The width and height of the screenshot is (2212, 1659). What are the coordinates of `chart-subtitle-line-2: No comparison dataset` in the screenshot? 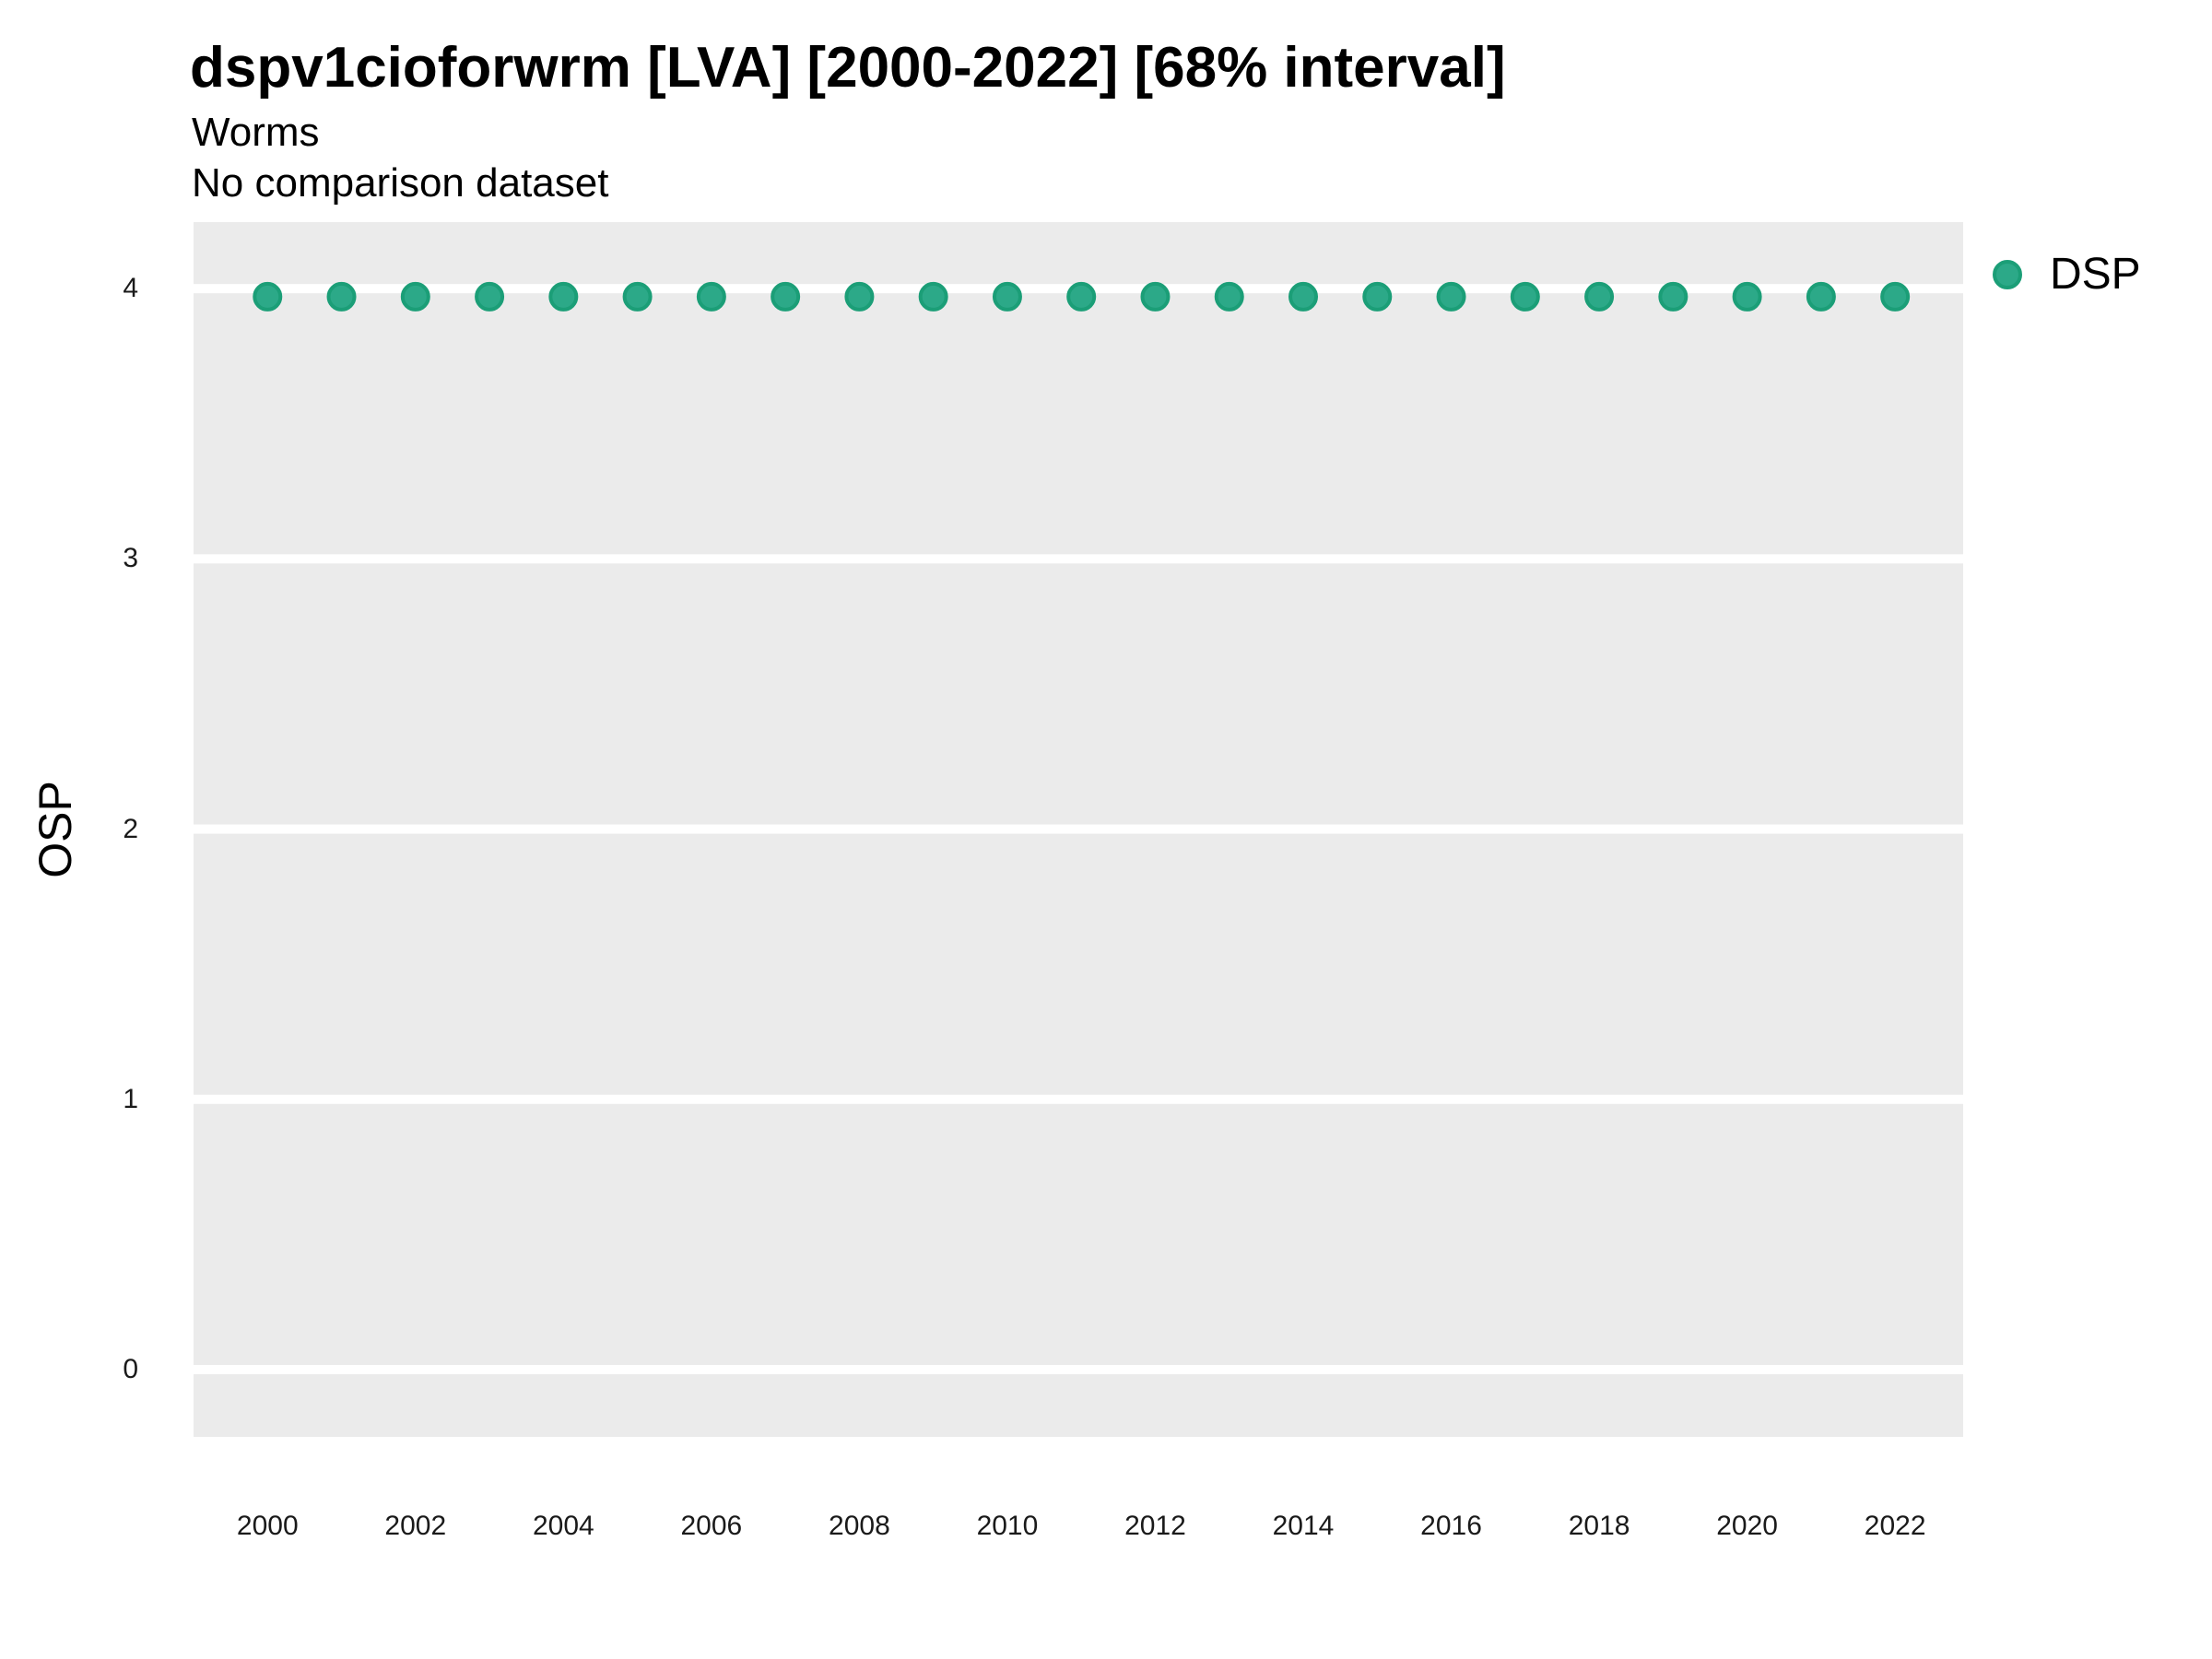 It's located at (400, 183).